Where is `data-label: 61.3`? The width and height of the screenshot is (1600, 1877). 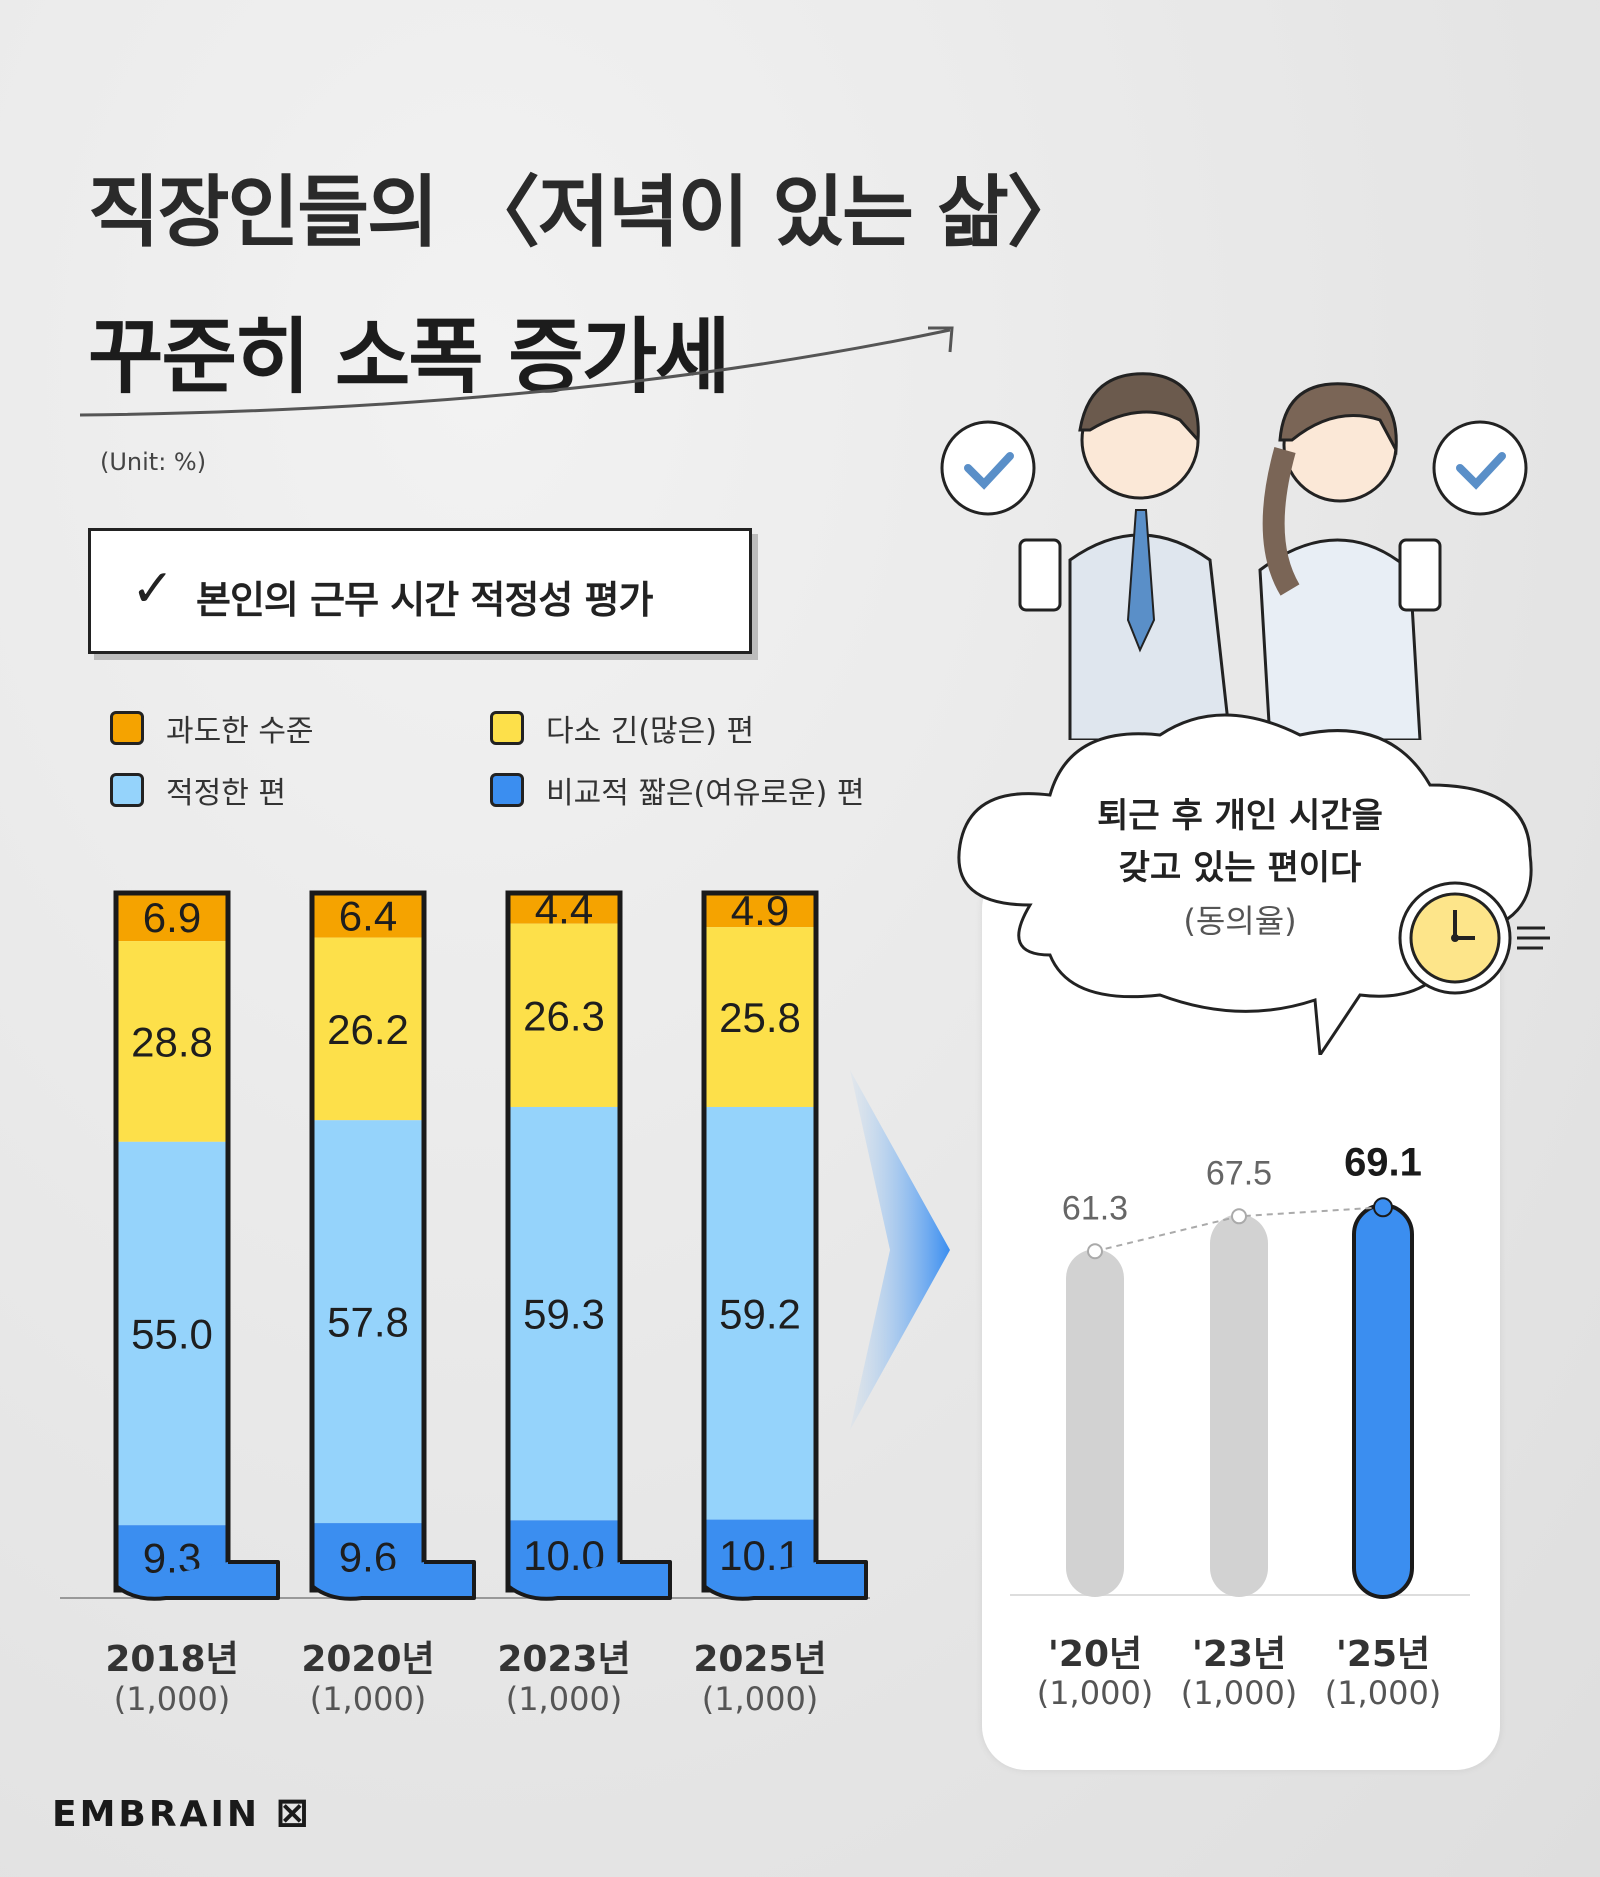 data-label: 61.3 is located at coordinates (1095, 1208).